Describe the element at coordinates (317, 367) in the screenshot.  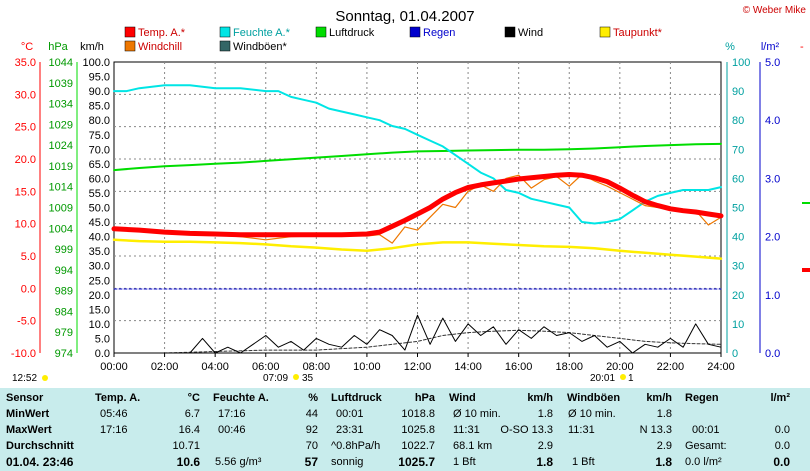
I see `time-tick-label: 08:00` at that location.